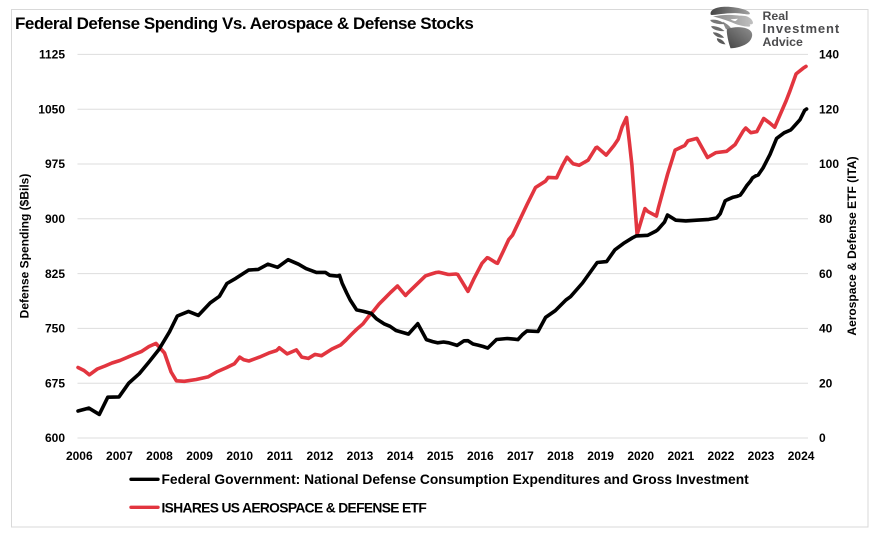  Describe the element at coordinates (829, 55) in the screenshot. I see `svg-text: 140` at that location.